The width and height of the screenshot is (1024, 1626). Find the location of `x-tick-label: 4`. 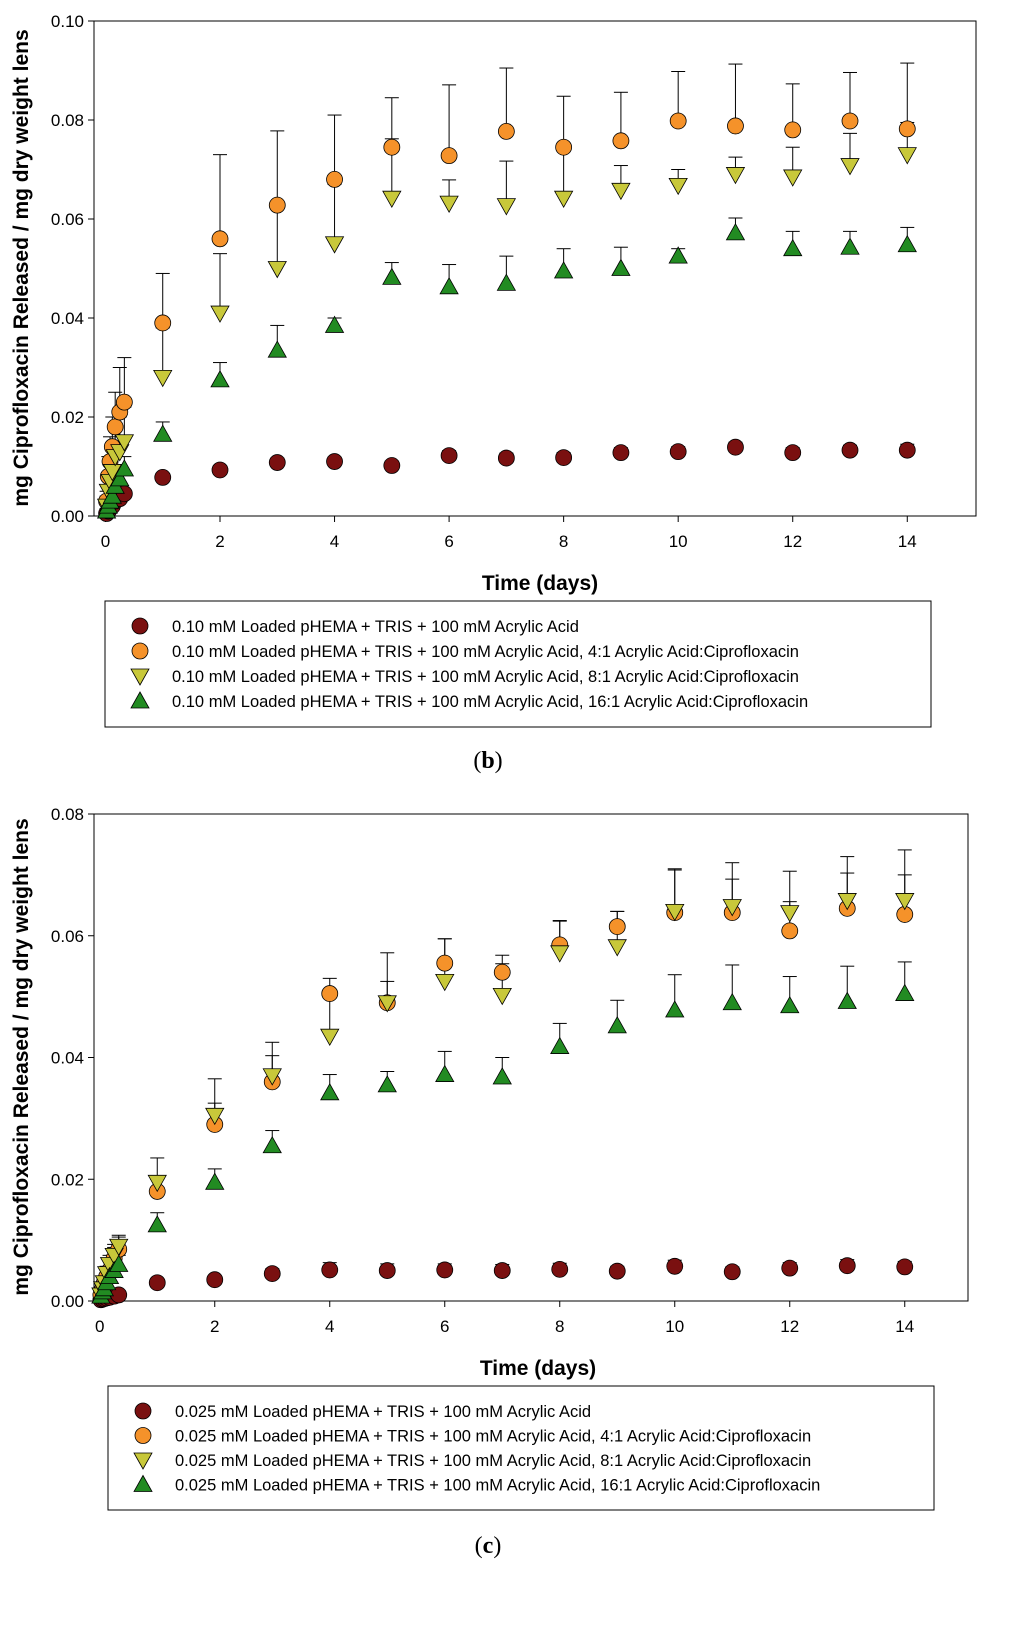

x-tick-label: 4 is located at coordinates (334, 541).